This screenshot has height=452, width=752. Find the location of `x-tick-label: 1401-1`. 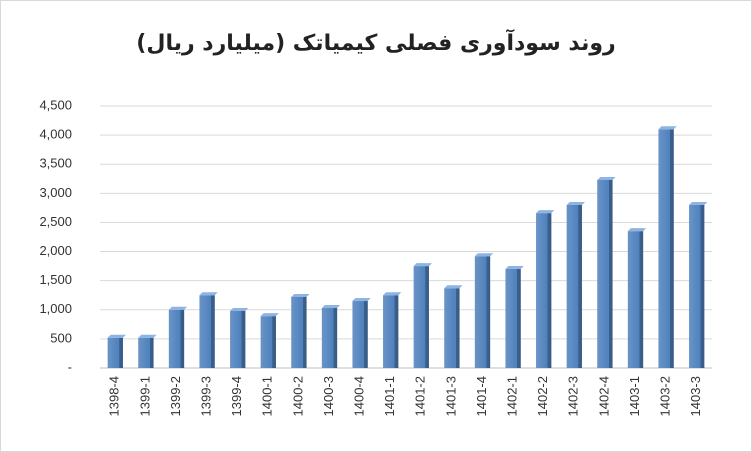

x-tick-label: 1401-1 is located at coordinates (389, 396).